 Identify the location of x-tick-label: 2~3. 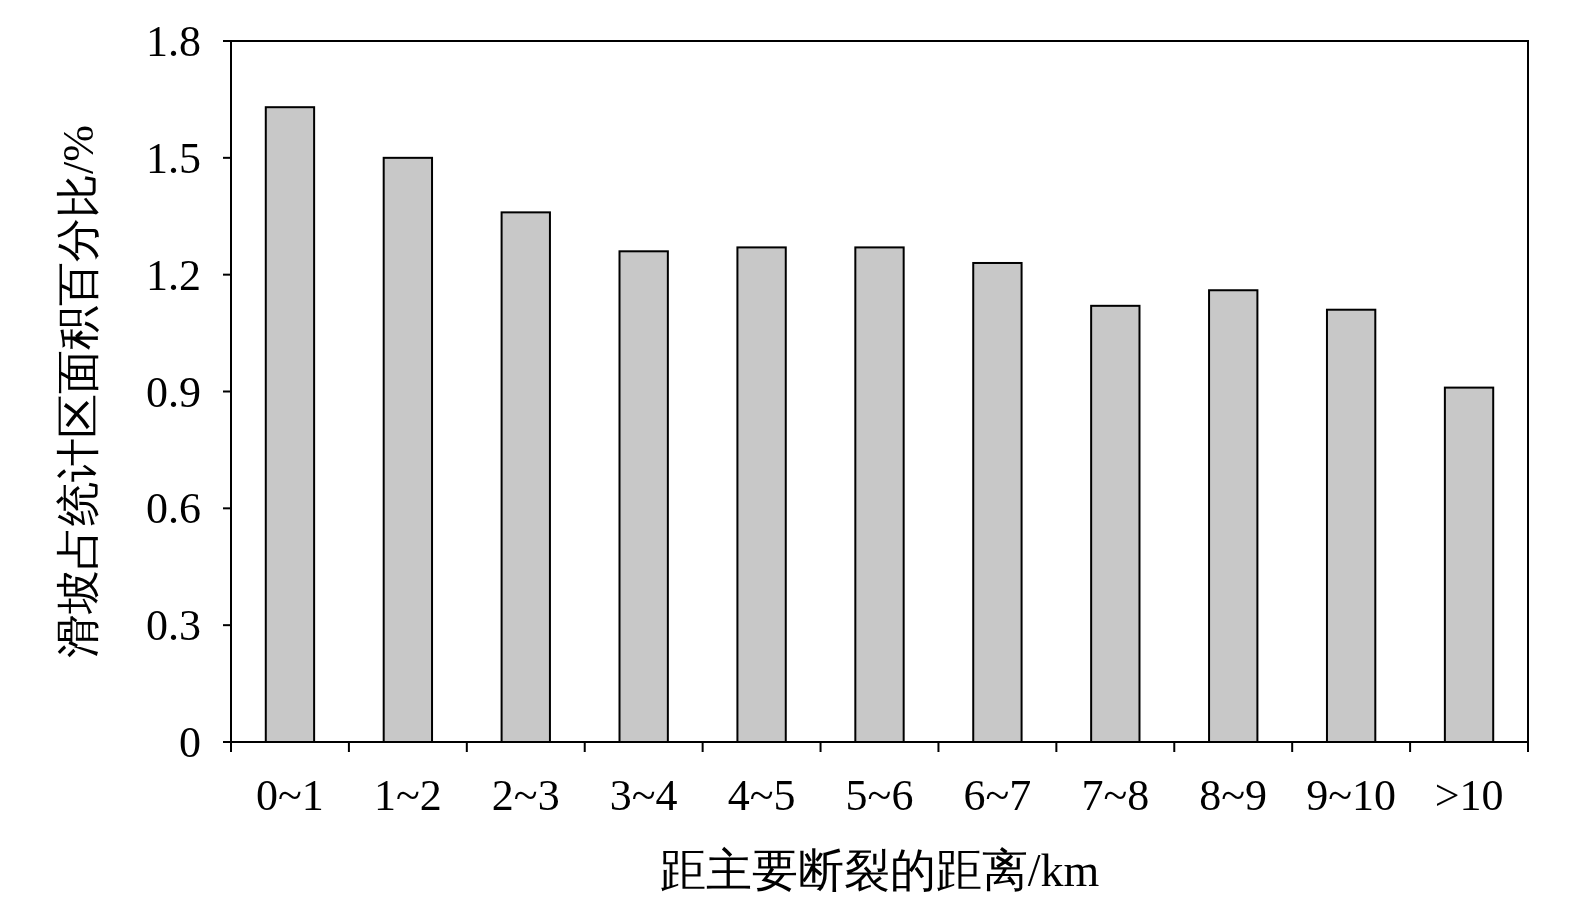
(525, 795).